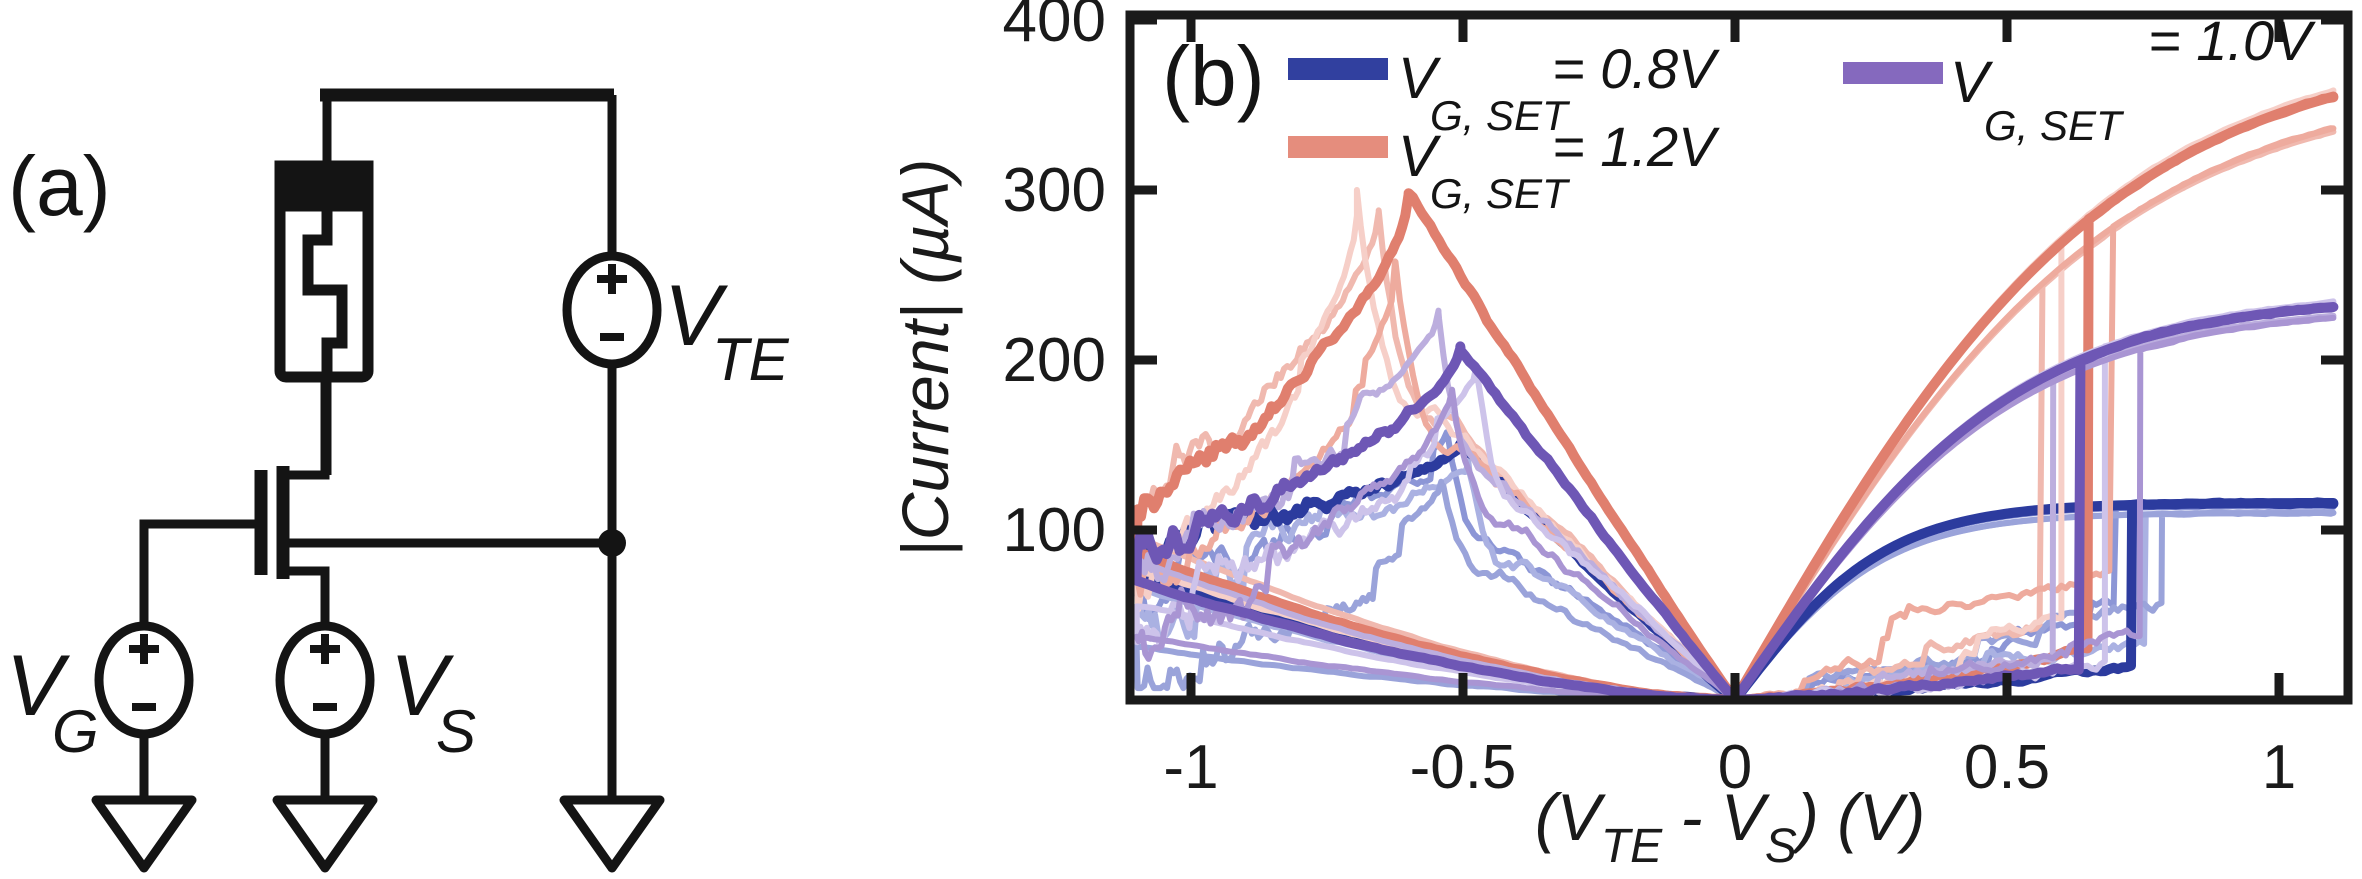 The width and height of the screenshot is (2362, 879). What do you see at coordinates (1338, 147) in the screenshot?
I see `legend-swatch-salmon` at bounding box center [1338, 147].